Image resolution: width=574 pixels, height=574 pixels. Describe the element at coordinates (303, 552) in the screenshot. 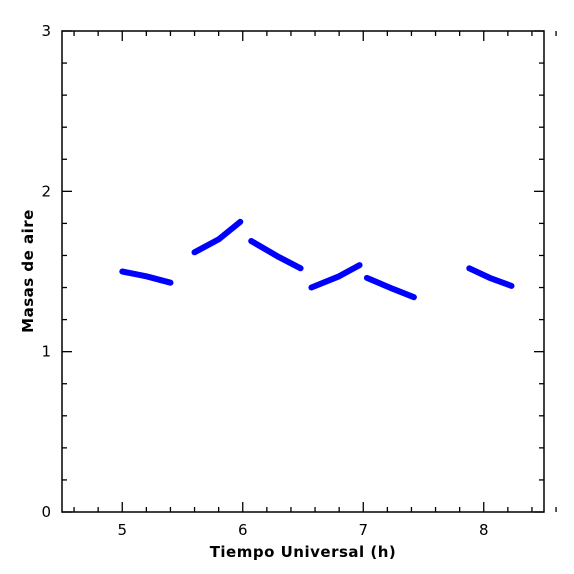

I see `x-axis-title: Tiempo Universal (h)` at that location.